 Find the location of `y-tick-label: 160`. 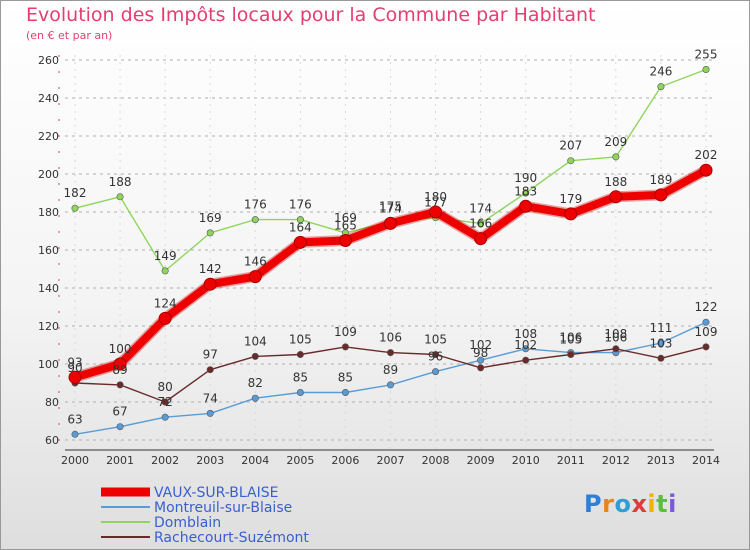

y-tick-label: 160 is located at coordinates (48, 250).